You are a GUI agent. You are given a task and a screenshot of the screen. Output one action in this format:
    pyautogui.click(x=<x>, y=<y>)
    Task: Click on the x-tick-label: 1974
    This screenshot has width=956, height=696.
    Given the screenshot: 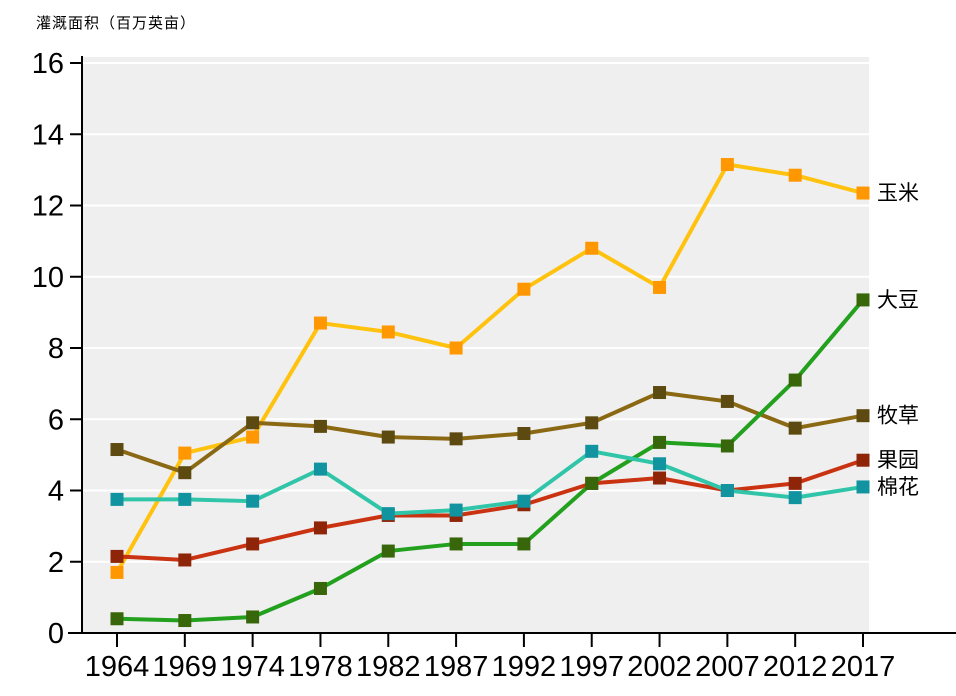 What is the action you would take?
    pyautogui.click(x=252, y=667)
    